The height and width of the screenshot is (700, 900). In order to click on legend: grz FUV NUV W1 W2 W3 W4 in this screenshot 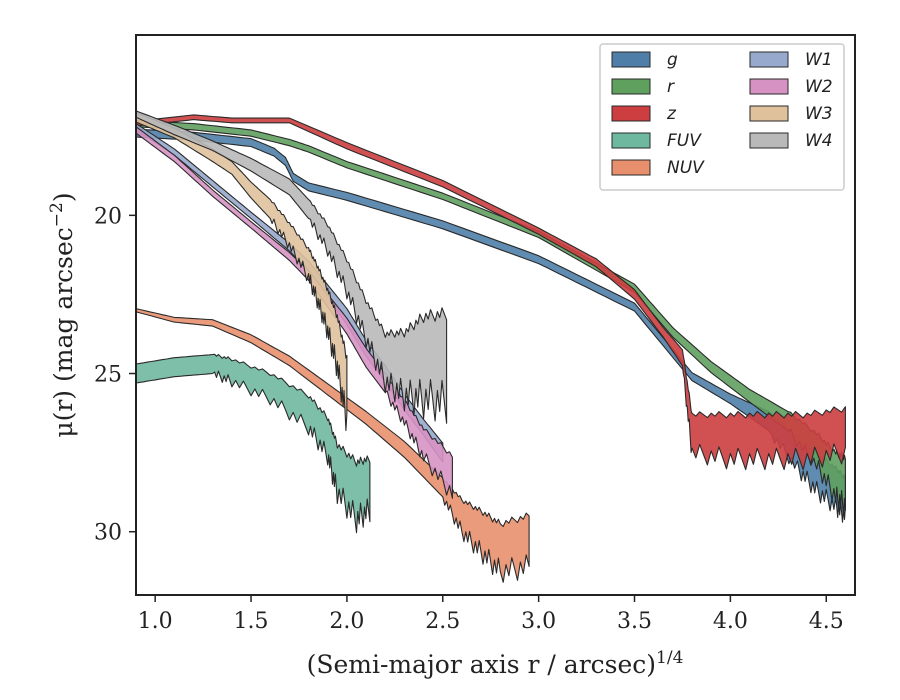, I will do `click(722, 117)`.